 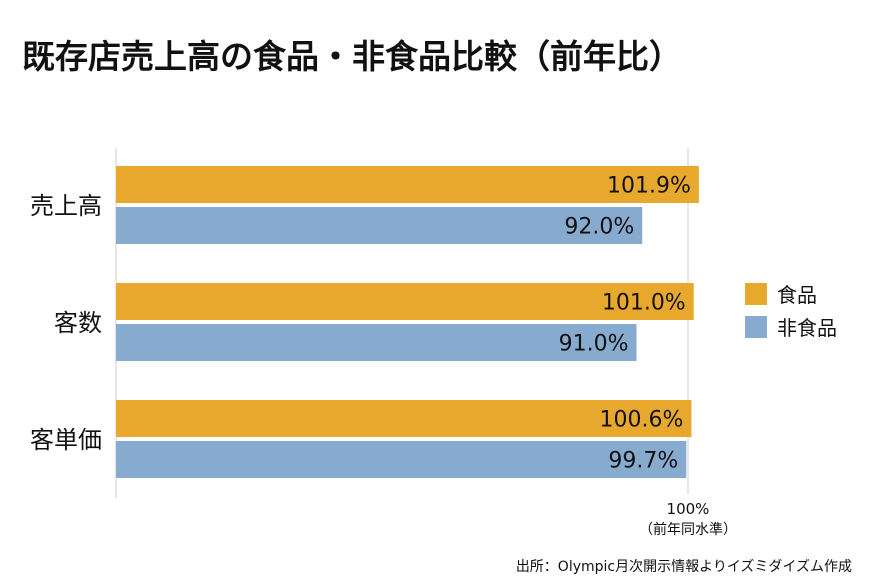 I want to click on category-label: 売上高, so click(x=66, y=206).